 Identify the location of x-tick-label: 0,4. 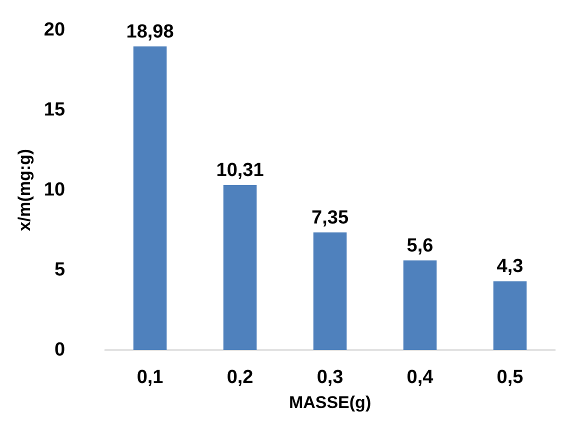
(420, 377).